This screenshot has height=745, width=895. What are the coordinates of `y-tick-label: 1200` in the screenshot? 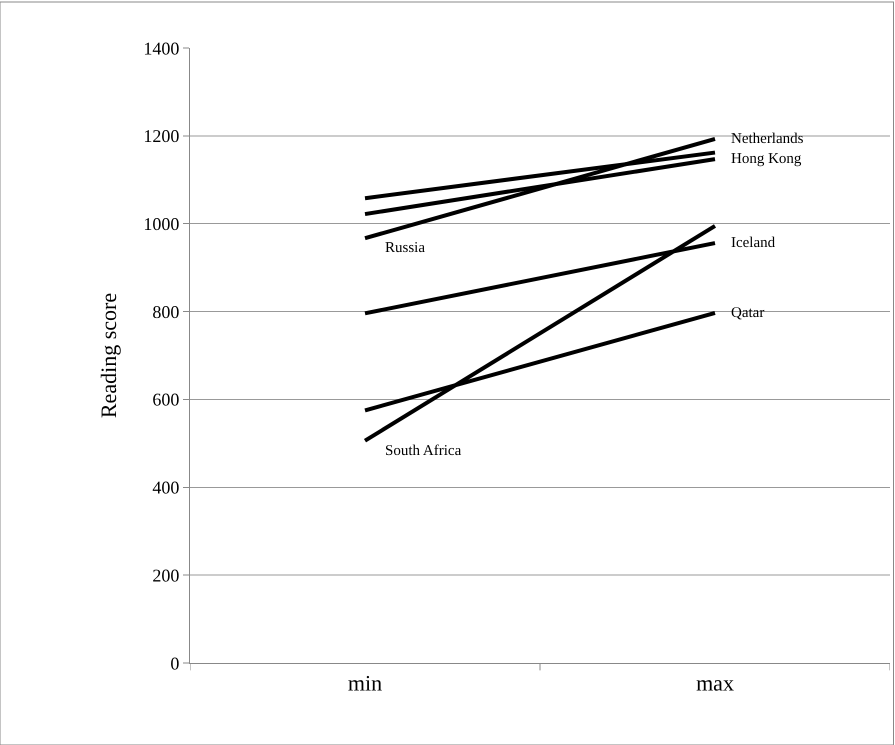 It's located at (161, 136).